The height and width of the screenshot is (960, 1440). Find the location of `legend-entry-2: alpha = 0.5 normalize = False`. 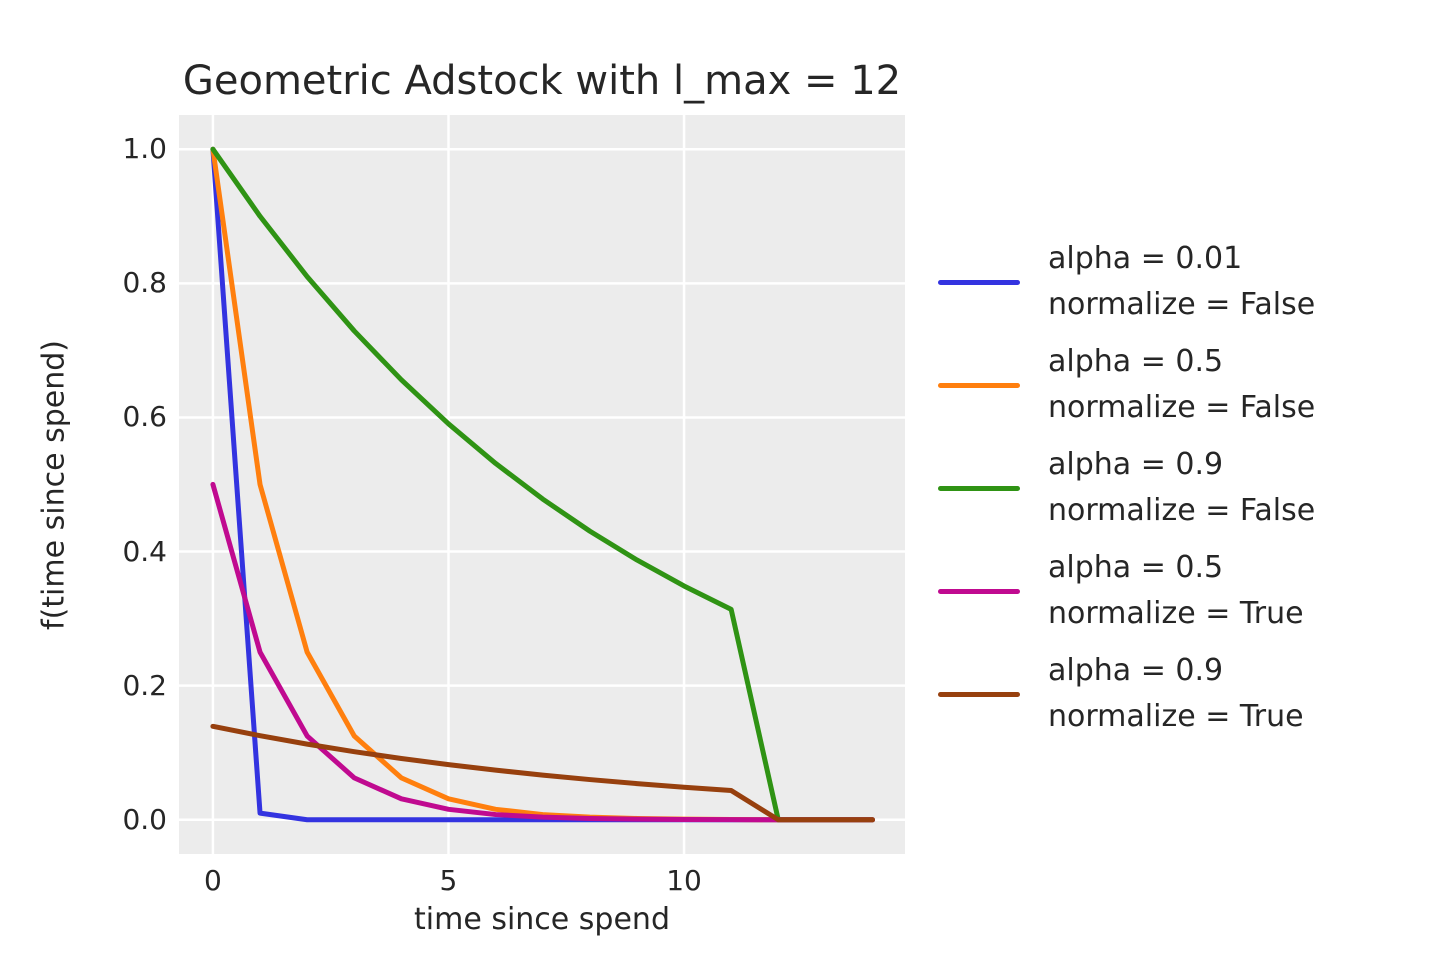

legend-entry-2: alpha = 0.5 normalize = False is located at coordinates (1126, 385).